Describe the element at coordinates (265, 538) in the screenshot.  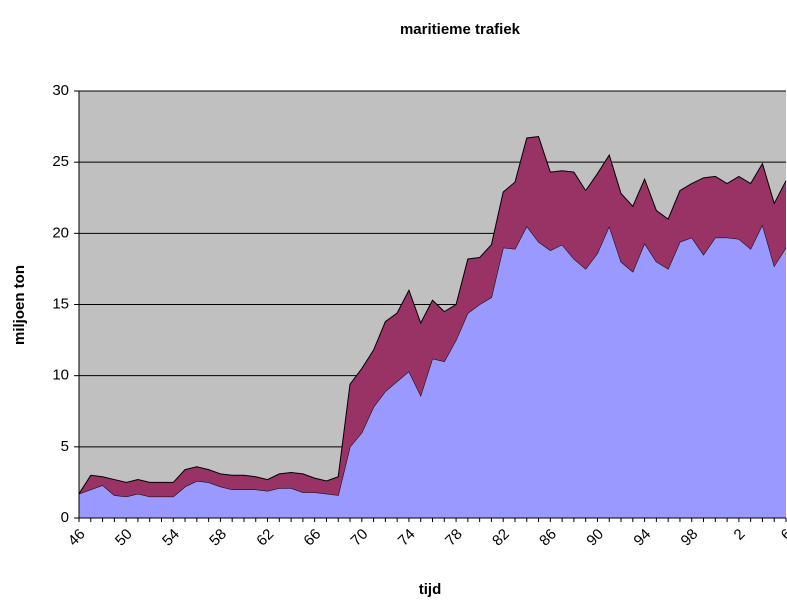
I see `x-tick-label: 62` at that location.